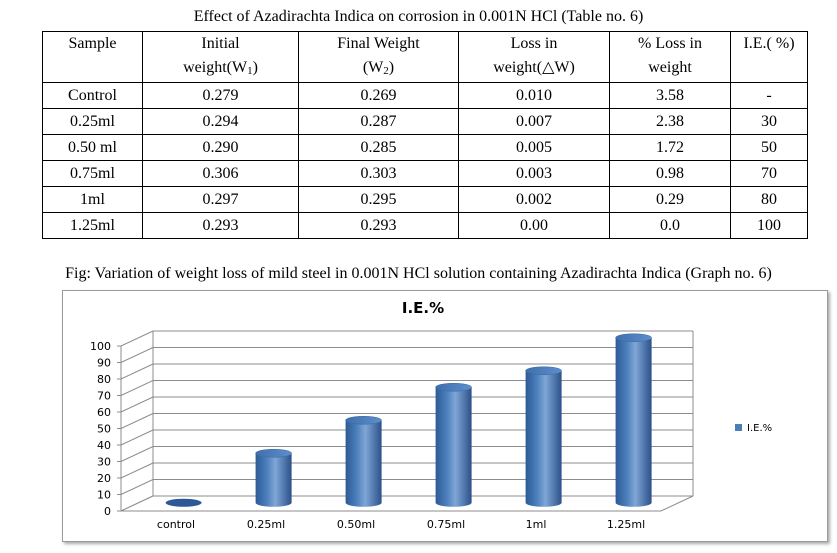 Image resolution: width=837 pixels, height=553 pixels. I want to click on cell-sample: 0.50 ml, so click(92, 147).